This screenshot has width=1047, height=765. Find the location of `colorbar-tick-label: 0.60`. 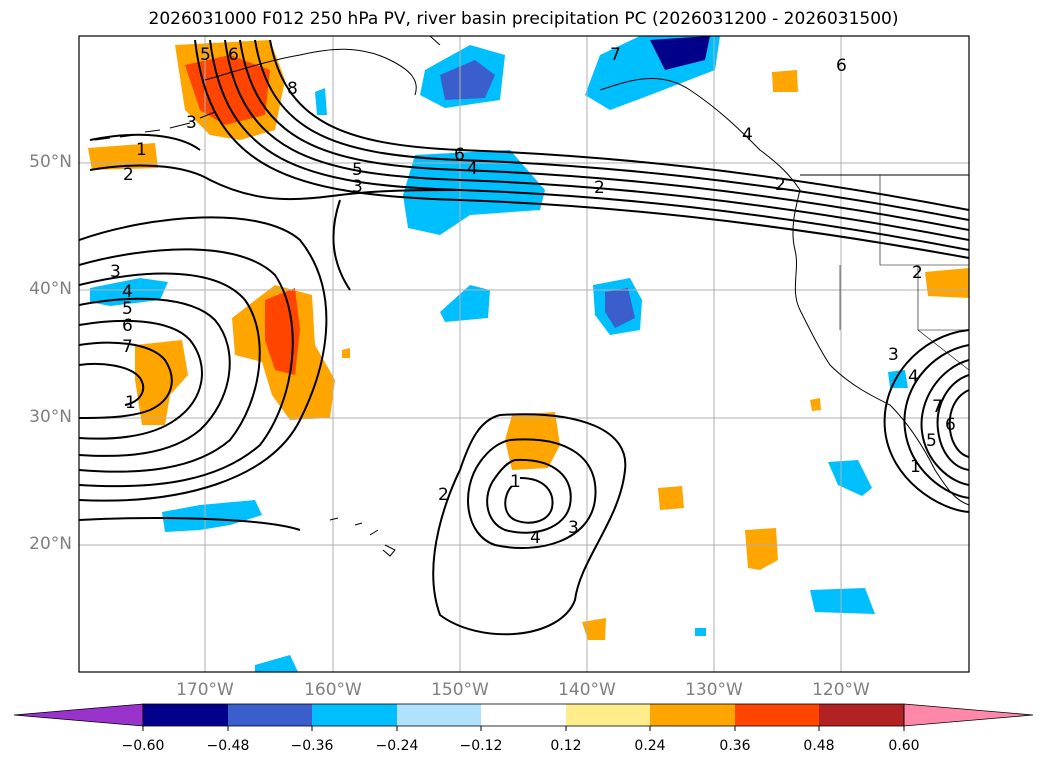

colorbar-tick-label: 0.60 is located at coordinates (904, 746).